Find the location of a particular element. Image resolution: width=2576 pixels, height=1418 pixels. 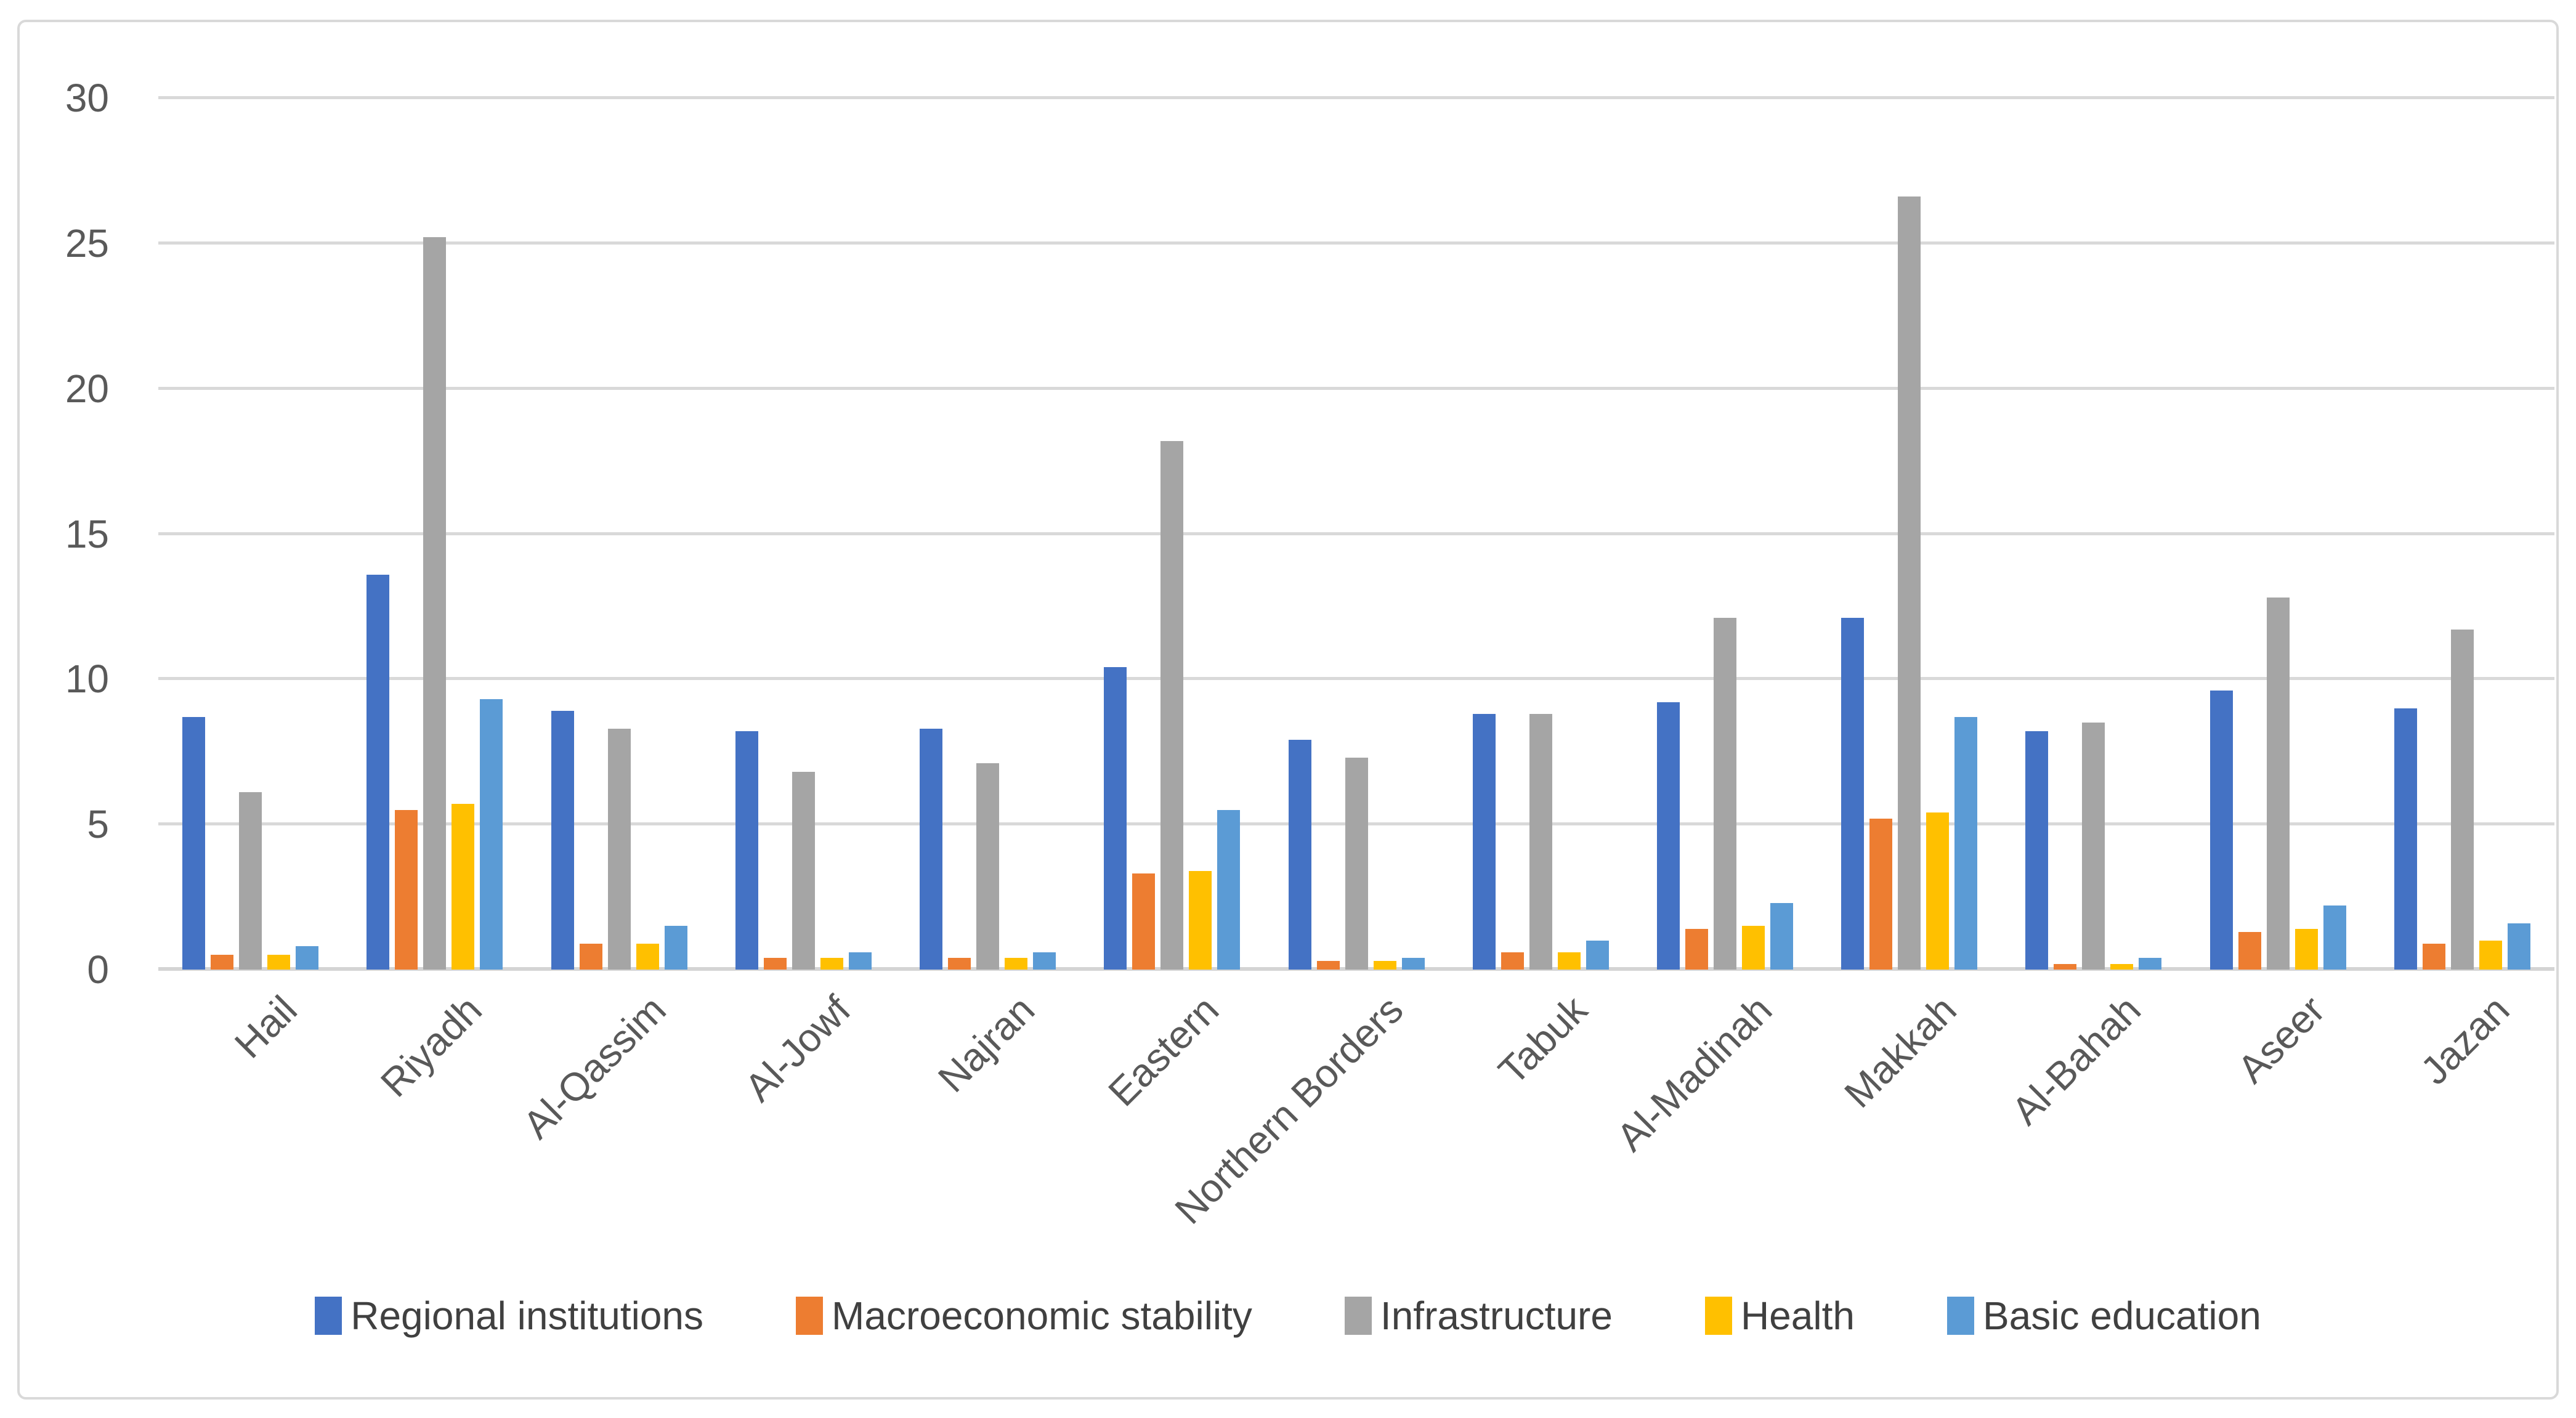

y-axis-tick-label: 10 is located at coordinates (87, 679).